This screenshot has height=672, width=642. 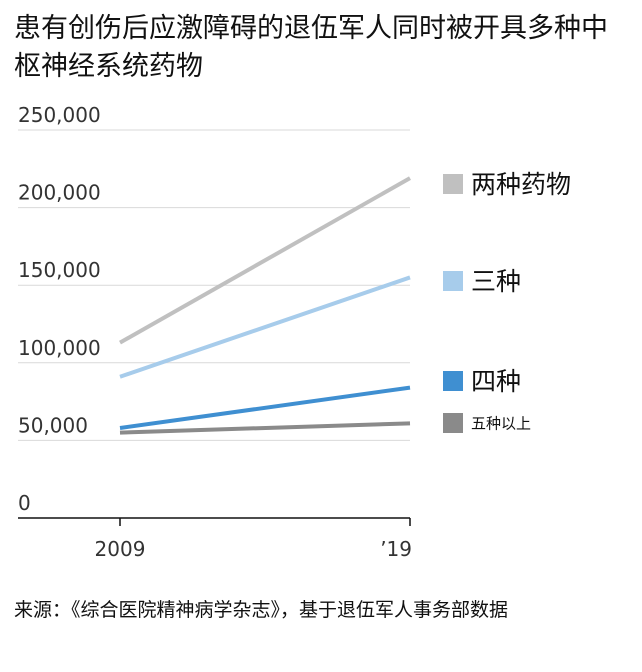 What do you see at coordinates (59, 193) in the screenshot?
I see `y-tick-label: 200,000` at bounding box center [59, 193].